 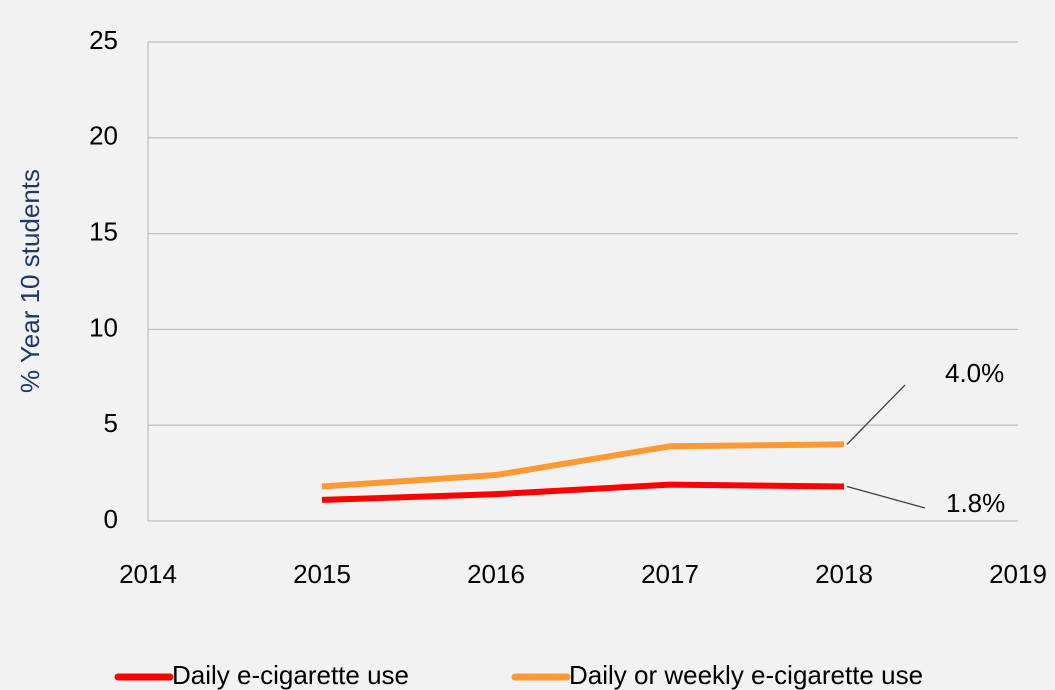 I want to click on x-tick-label: 2018, so click(x=844, y=574).